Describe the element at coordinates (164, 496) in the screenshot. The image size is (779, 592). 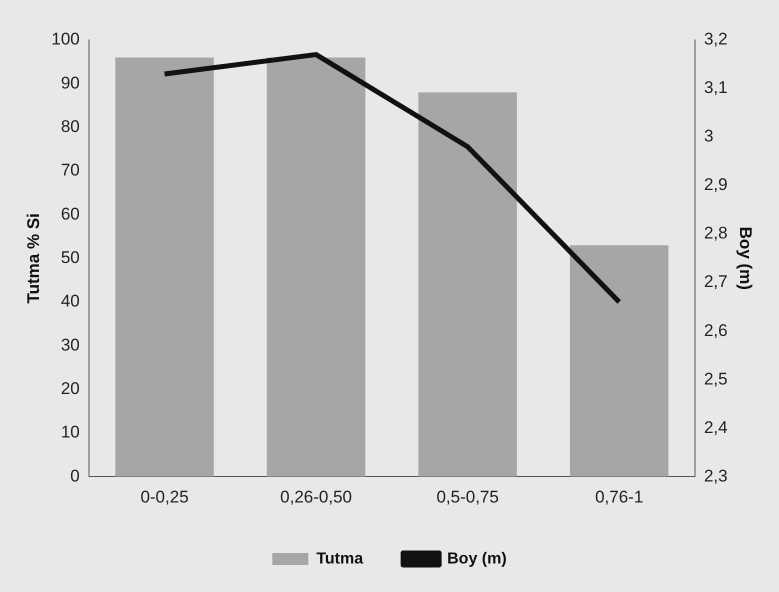
I see `x-tick-label: 0-0,25` at that location.